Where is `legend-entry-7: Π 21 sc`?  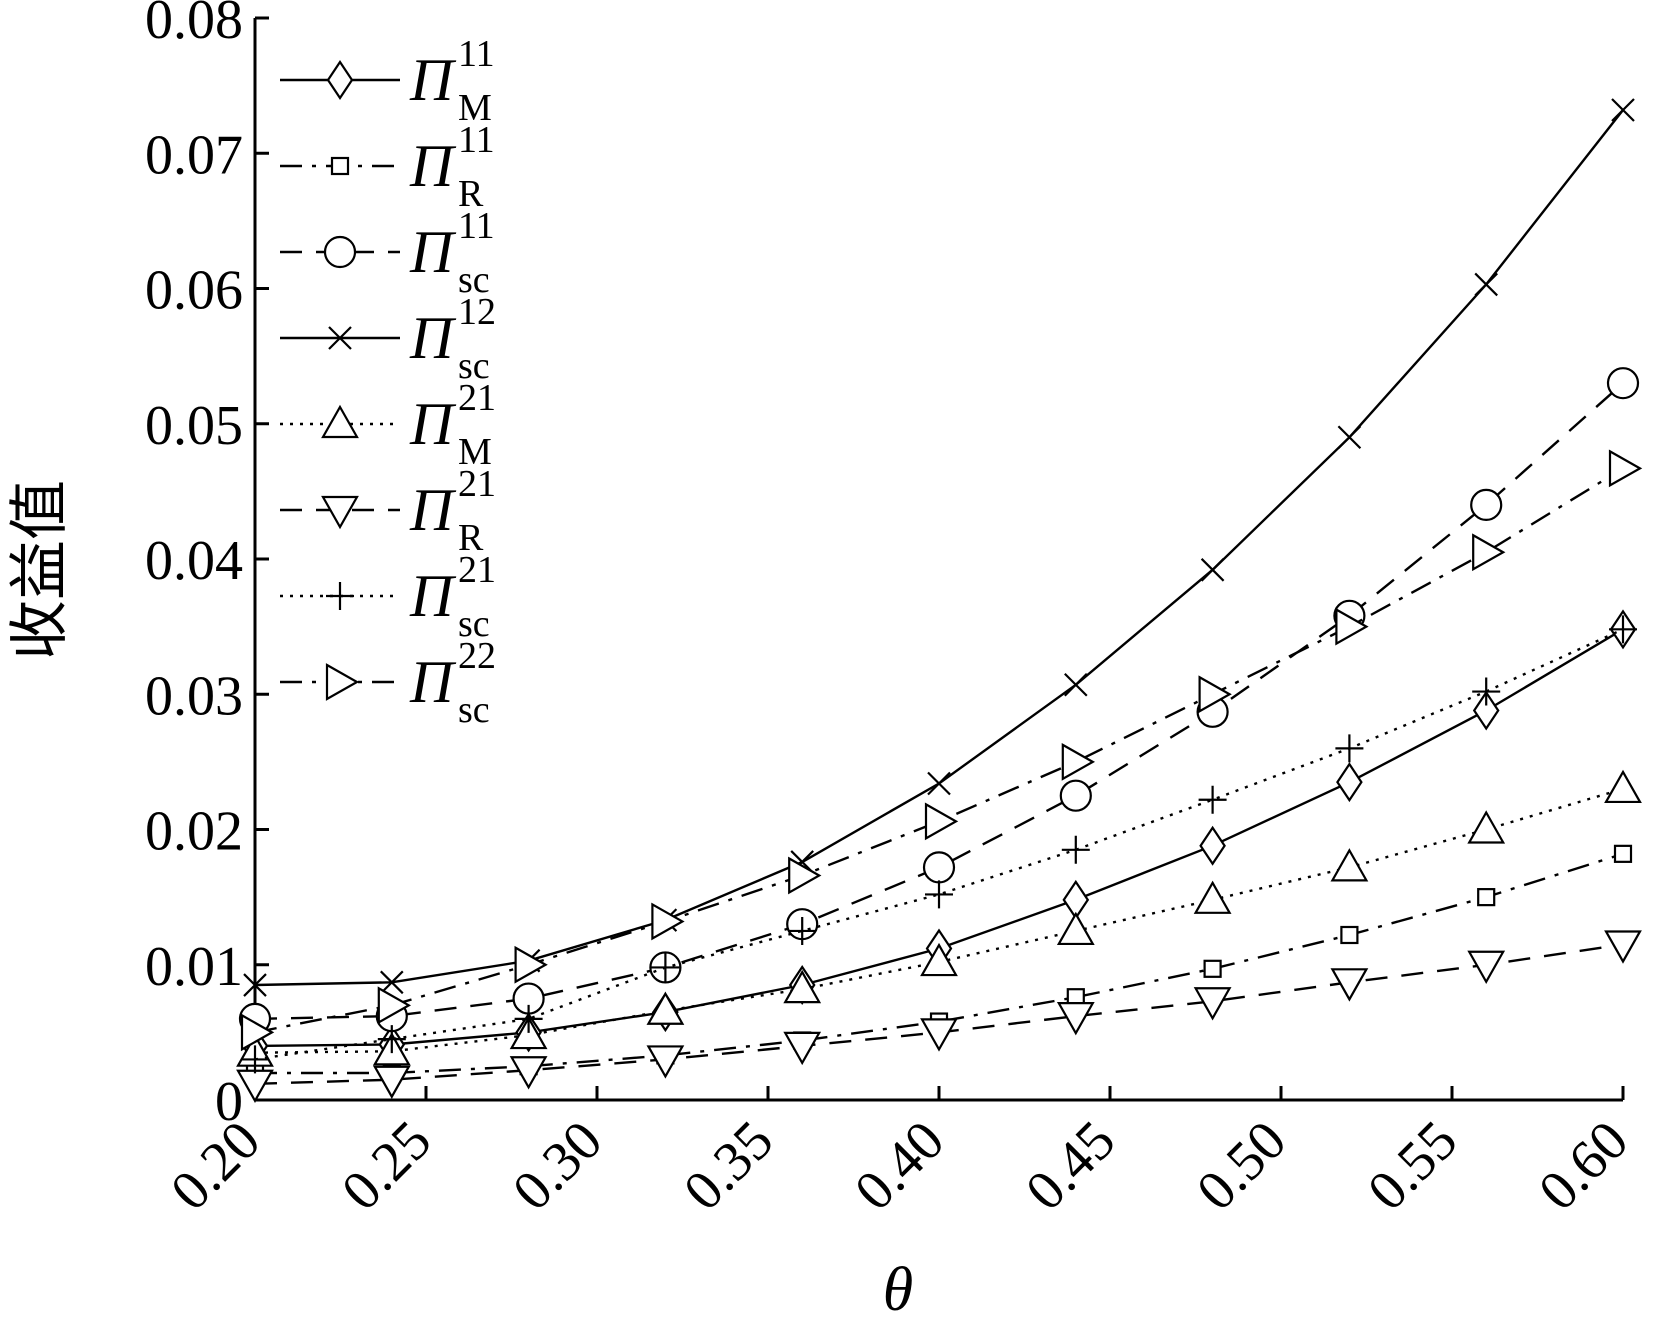
legend-entry-7: Π 21 sc is located at coordinates (388, 597).